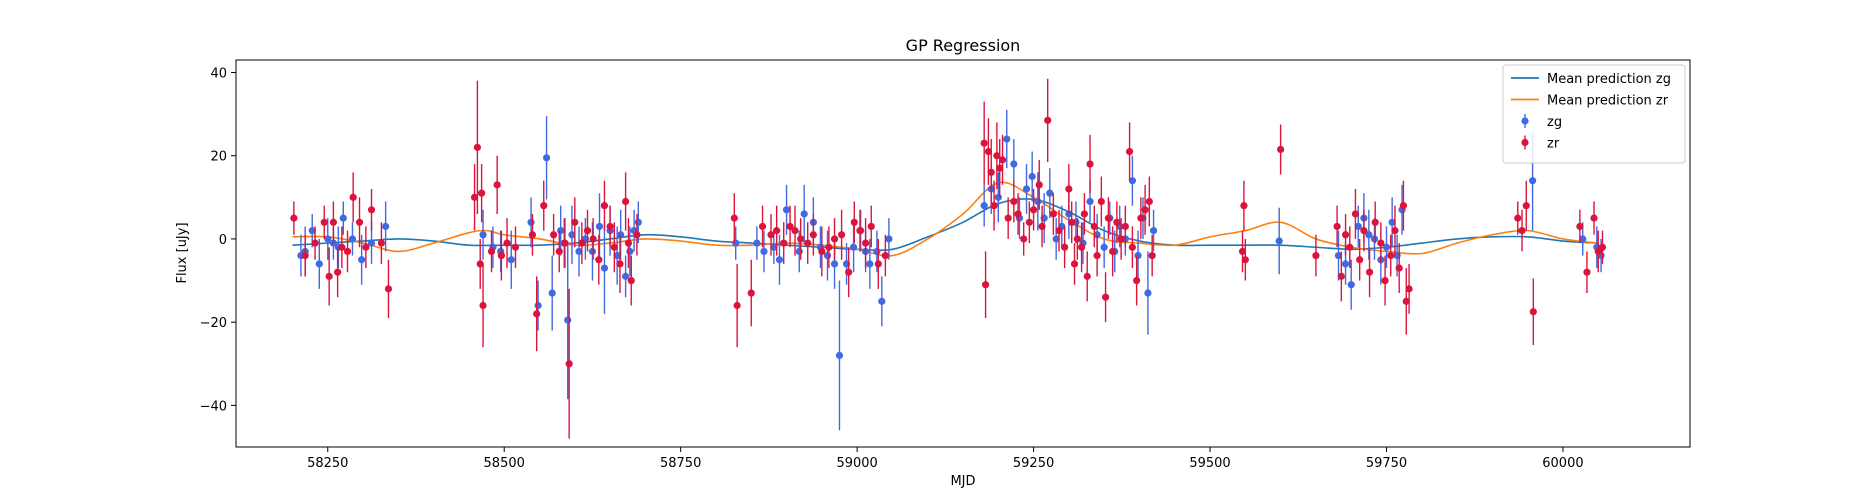 Image resolution: width=1875 pixels, height=500 pixels. Describe the element at coordinates (963, 45) in the screenshot. I see `chart-title: GP Regression` at that location.